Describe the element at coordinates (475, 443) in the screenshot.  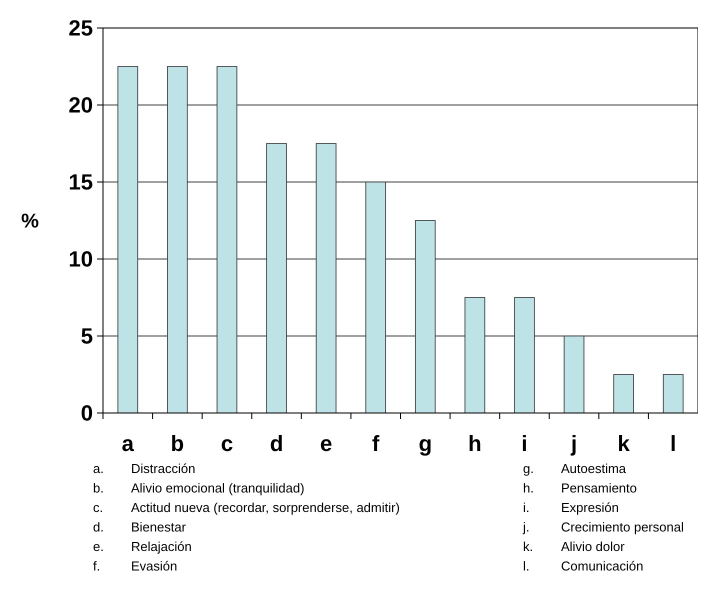
I see `x-tick-label: h` at that location.